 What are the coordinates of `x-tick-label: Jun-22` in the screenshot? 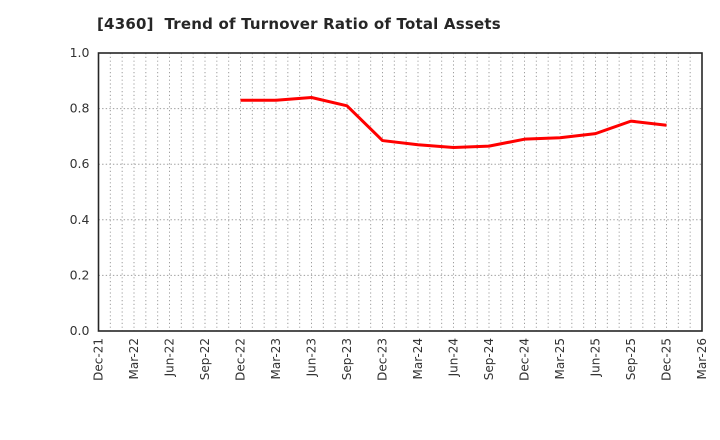 It's located at (170, 357).